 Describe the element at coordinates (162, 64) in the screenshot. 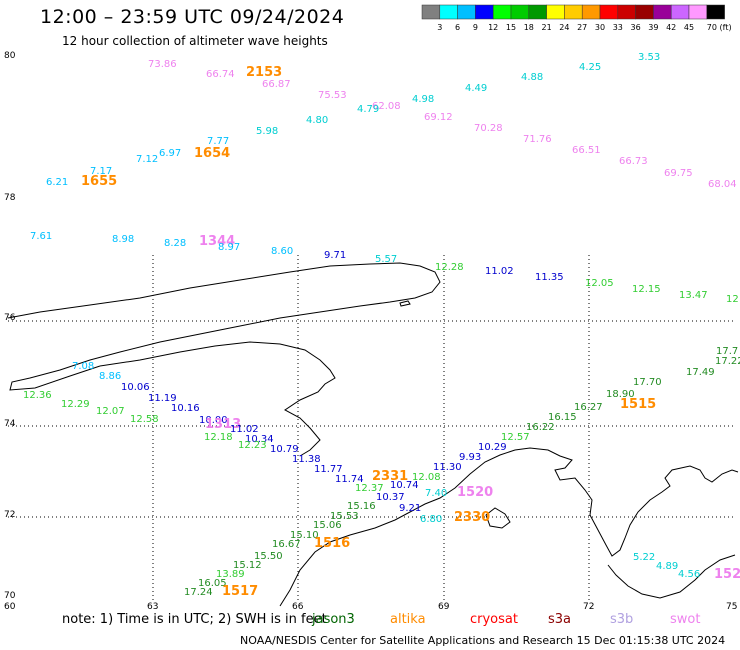

I see `wave-height-label: 73.86` at that location.